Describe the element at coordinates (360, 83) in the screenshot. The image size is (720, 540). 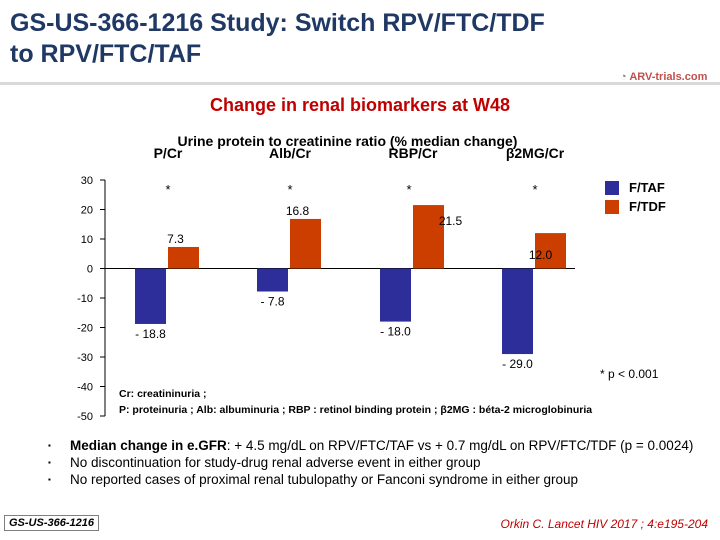
I see `title-divider` at that location.